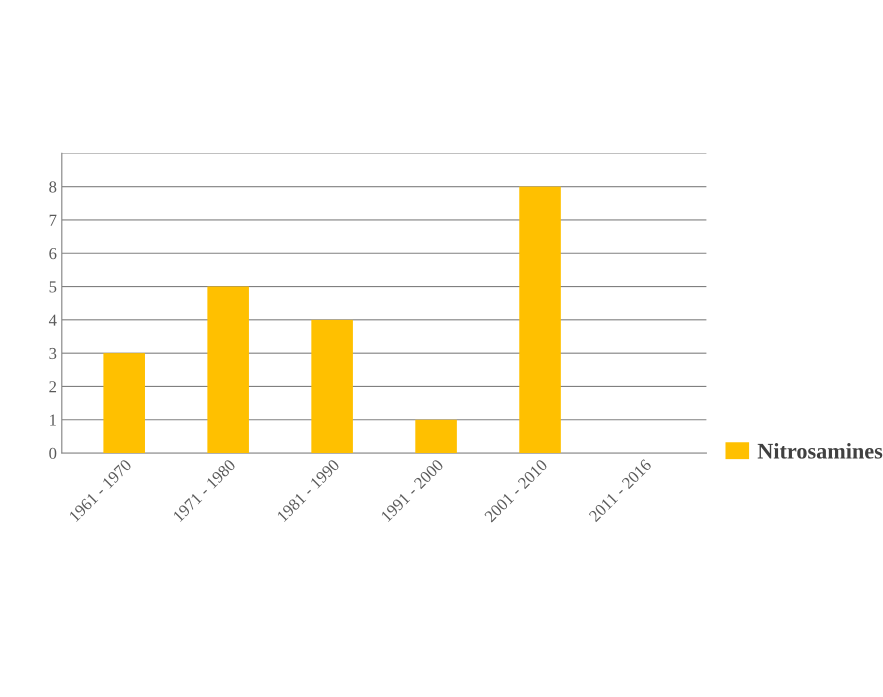 This screenshot has width=883, height=697. Describe the element at coordinates (52, 254) in the screenshot. I see `y-tick-label: 6` at that location.